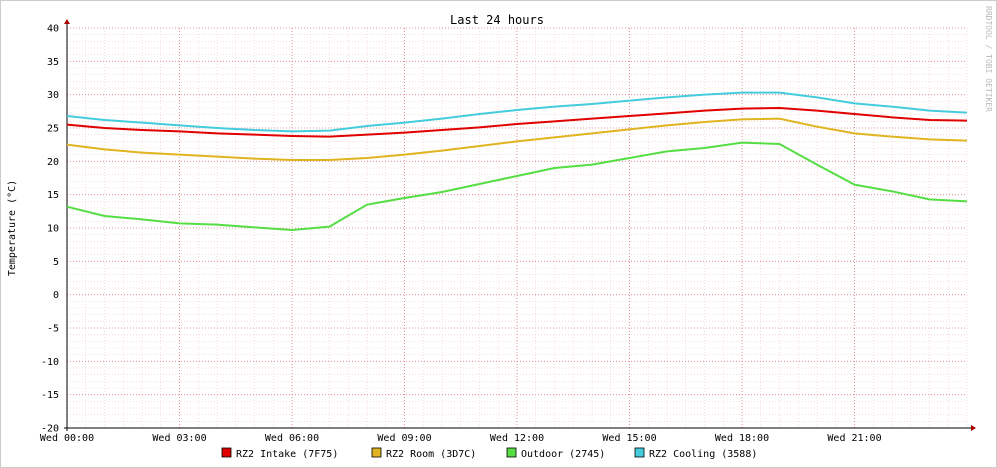 Image resolution: width=997 pixels, height=468 pixels. What do you see at coordinates (53, 329) in the screenshot?
I see `y-tick-label: -5` at bounding box center [53, 329].